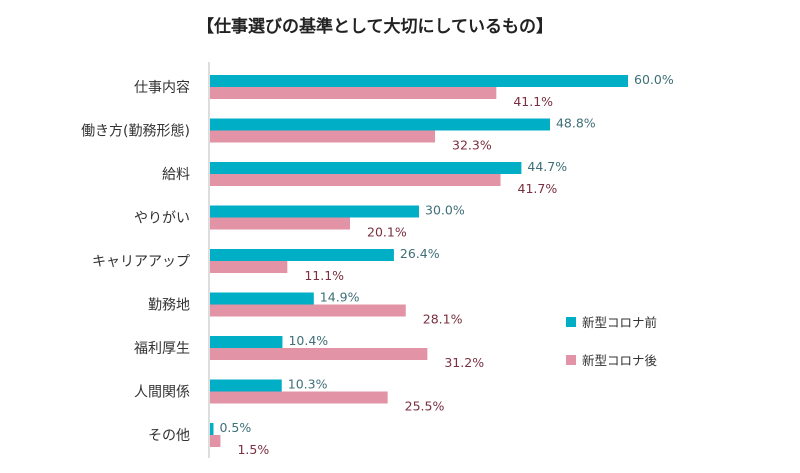  What do you see at coordinates (162, 87) in the screenshot?
I see `category-label: 仕事内容` at bounding box center [162, 87].